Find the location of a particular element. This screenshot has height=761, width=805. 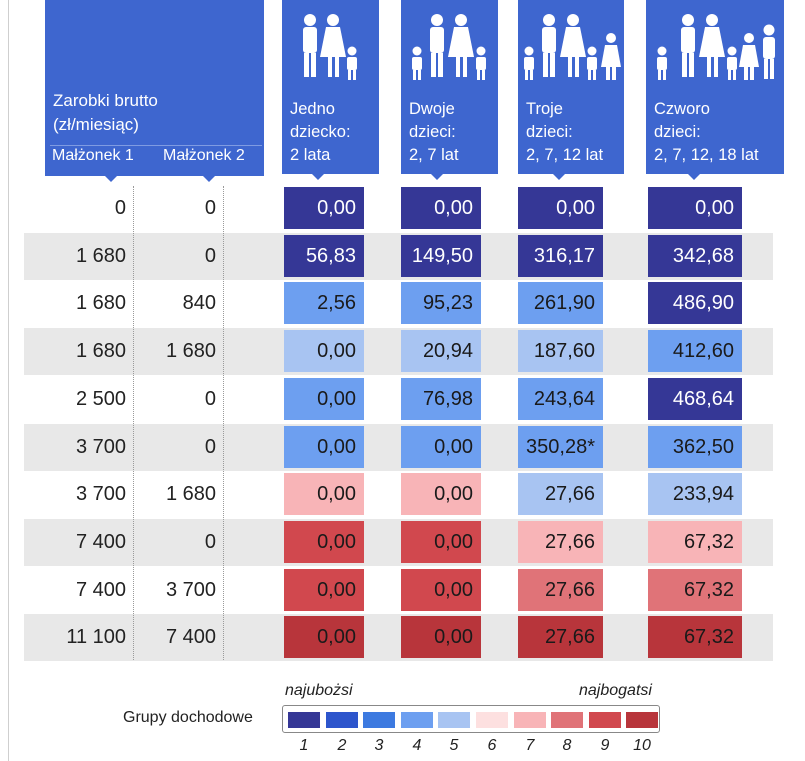

benefit-cell: 149,50 is located at coordinates (441, 256).